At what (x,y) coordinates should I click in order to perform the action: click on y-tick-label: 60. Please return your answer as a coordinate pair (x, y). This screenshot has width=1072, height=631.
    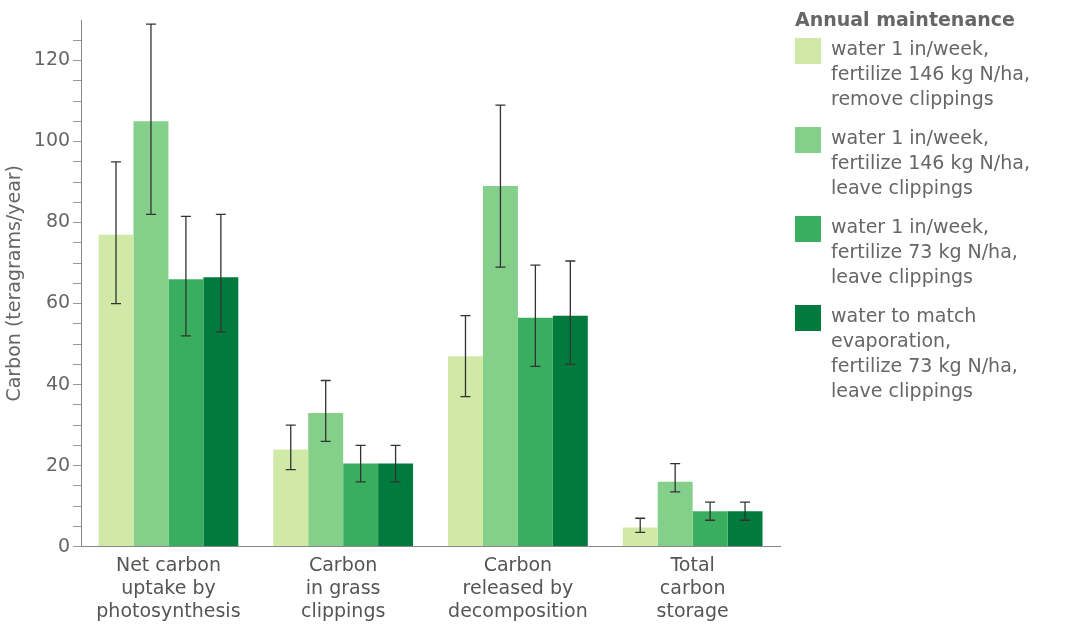
    Looking at the image, I should click on (58, 301).